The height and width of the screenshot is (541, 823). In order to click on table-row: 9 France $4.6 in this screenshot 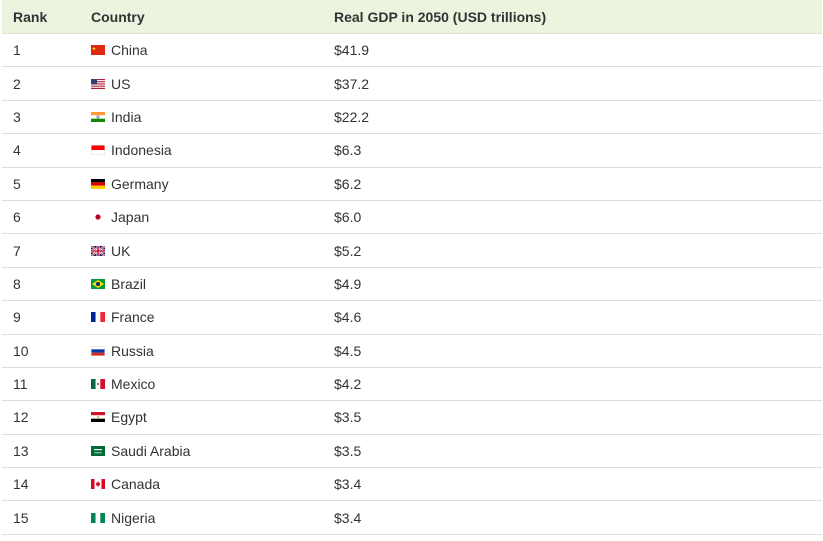, I will do `click(412, 318)`.